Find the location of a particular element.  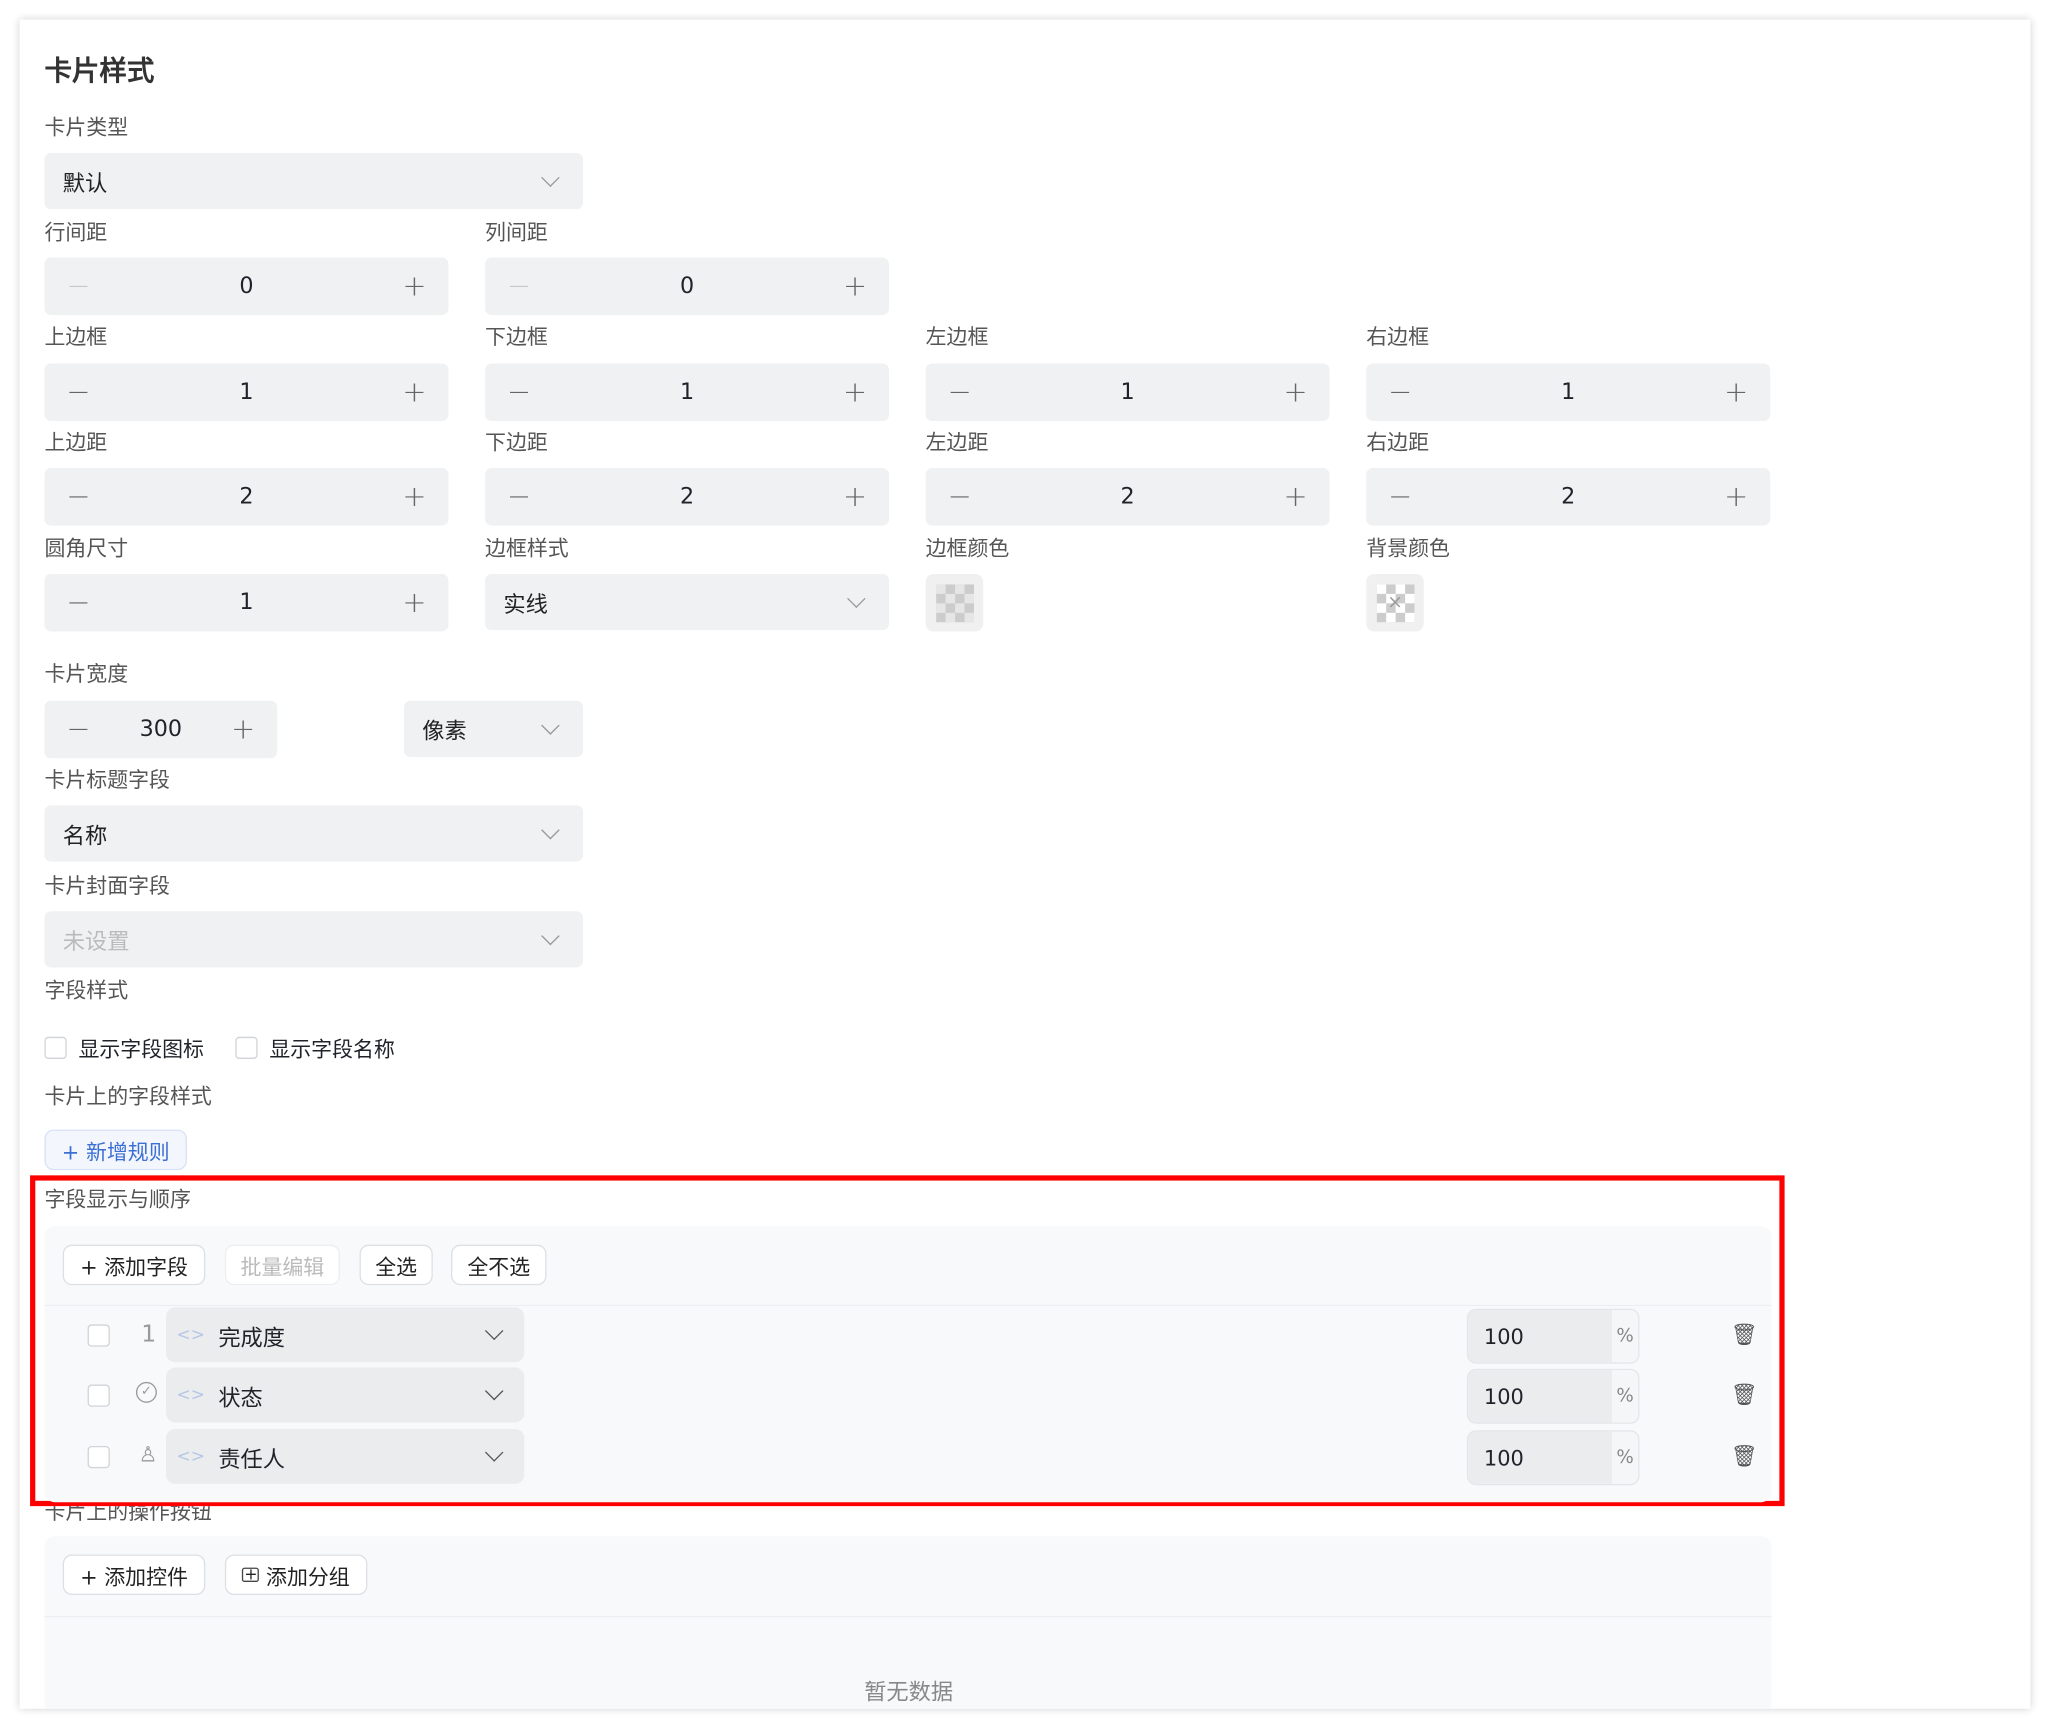

card-width-value: 300 is located at coordinates (161, 729).